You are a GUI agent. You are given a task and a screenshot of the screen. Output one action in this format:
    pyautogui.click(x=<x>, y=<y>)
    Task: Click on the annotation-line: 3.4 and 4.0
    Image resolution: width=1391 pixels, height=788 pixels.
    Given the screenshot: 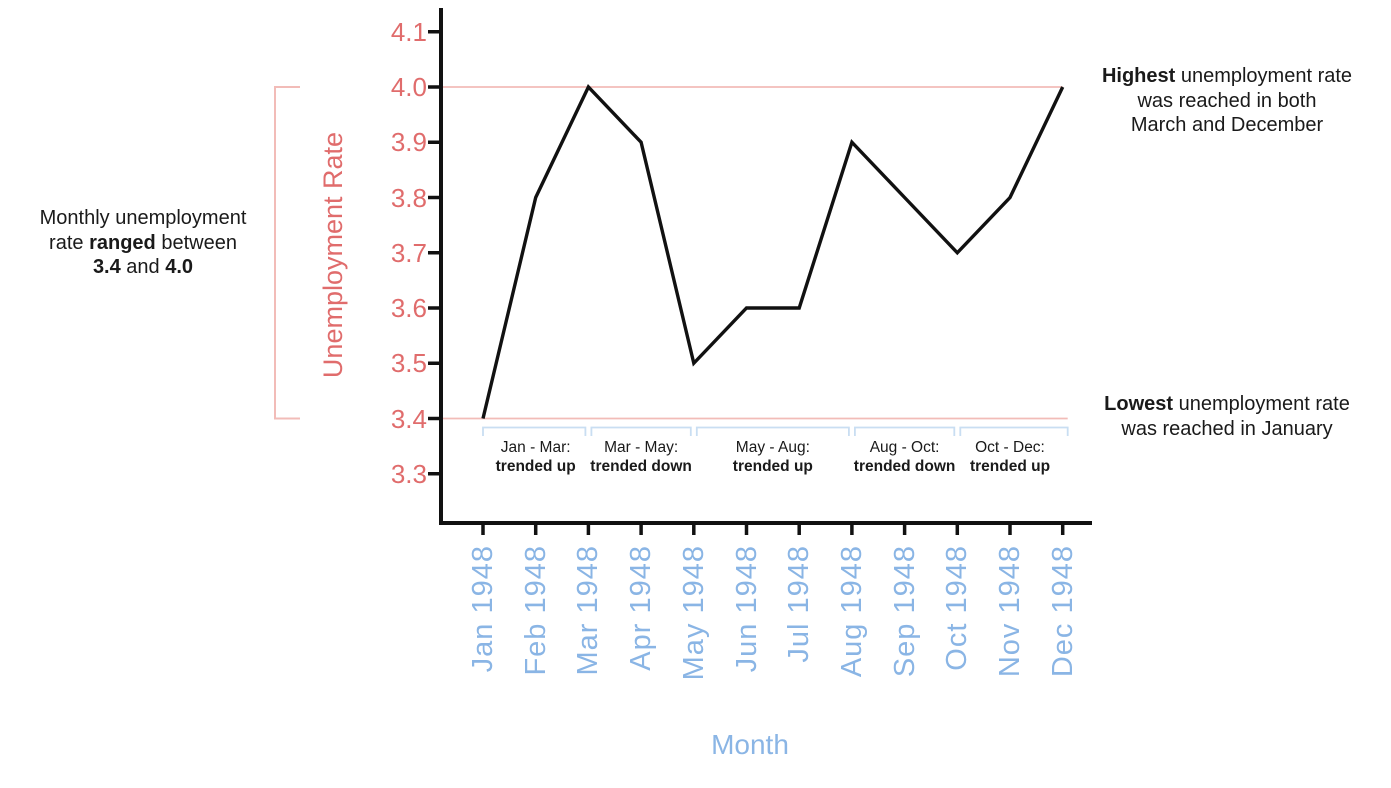 What is the action you would take?
    pyautogui.click(x=143, y=267)
    